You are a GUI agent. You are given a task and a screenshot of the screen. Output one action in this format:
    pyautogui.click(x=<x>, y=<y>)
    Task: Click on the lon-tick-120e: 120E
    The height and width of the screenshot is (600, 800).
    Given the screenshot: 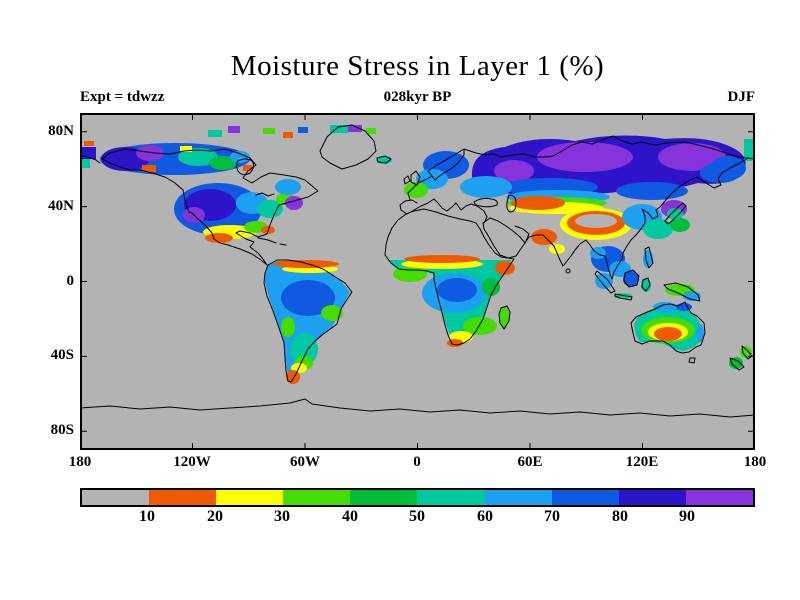 What is the action you would take?
    pyautogui.click(x=642, y=462)
    